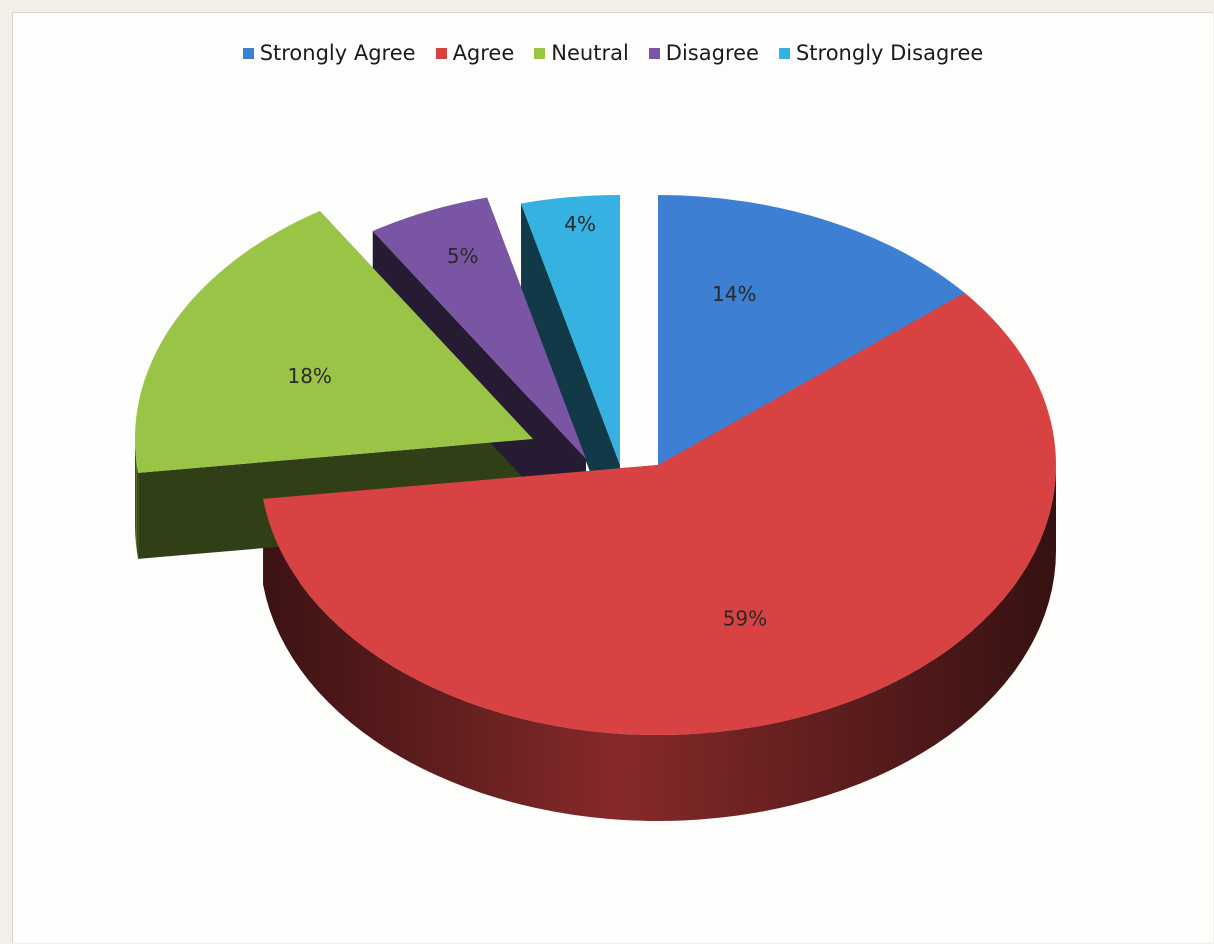 This screenshot has height=944, width=1214. What do you see at coordinates (334, 342) in the screenshot?
I see `pie-slice-neutral` at bounding box center [334, 342].